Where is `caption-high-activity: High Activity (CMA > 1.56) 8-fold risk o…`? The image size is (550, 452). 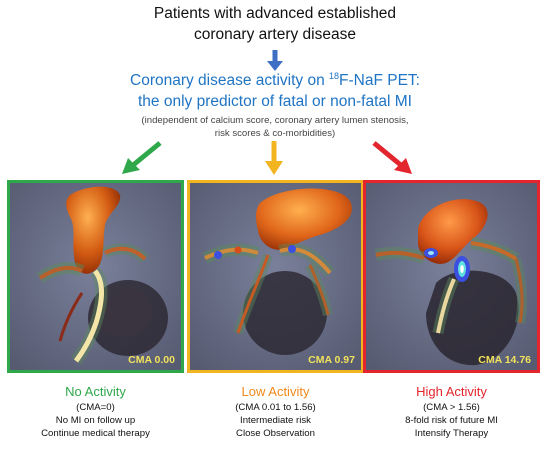
caption-high-activity: High Activity (CMA > 1.56) 8-fold risk o… is located at coordinates (451, 411).